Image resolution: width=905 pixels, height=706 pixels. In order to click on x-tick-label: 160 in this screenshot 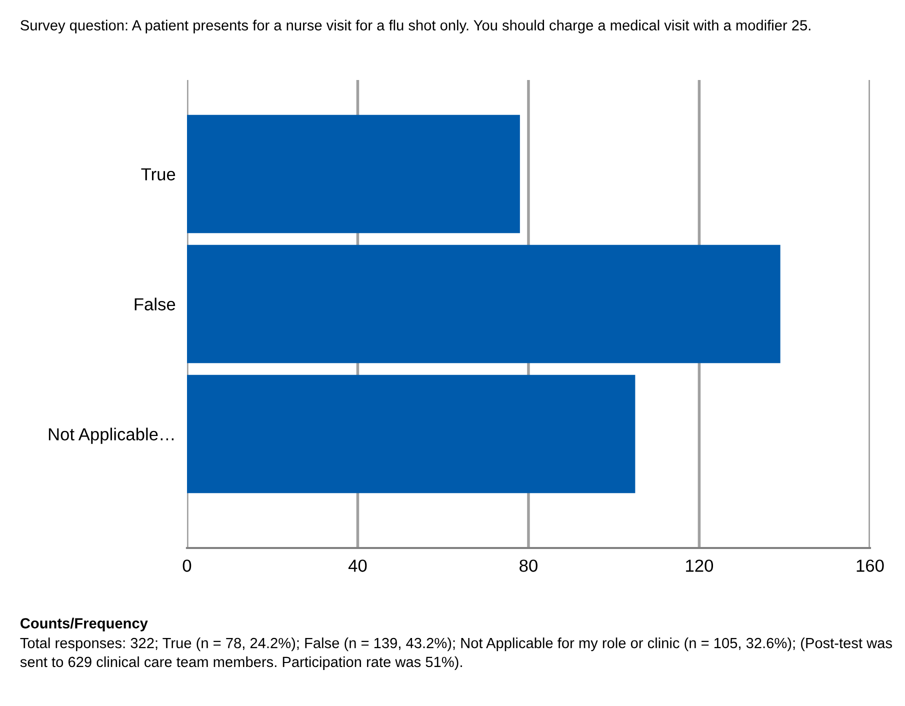, I will do `click(870, 566)`.